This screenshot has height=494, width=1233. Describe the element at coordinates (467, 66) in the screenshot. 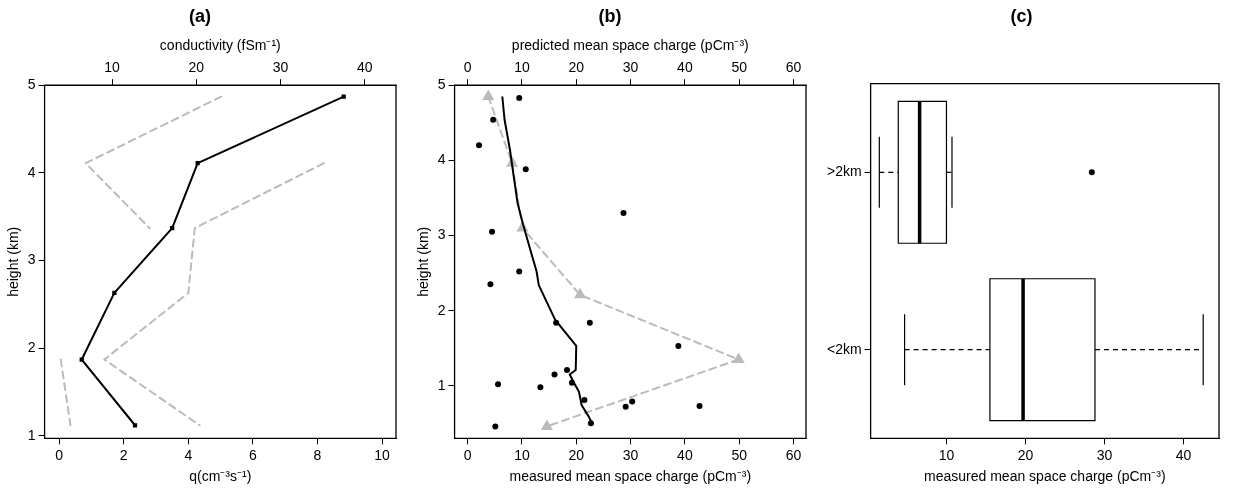

I see `x2-tick-label: 0` at that location.